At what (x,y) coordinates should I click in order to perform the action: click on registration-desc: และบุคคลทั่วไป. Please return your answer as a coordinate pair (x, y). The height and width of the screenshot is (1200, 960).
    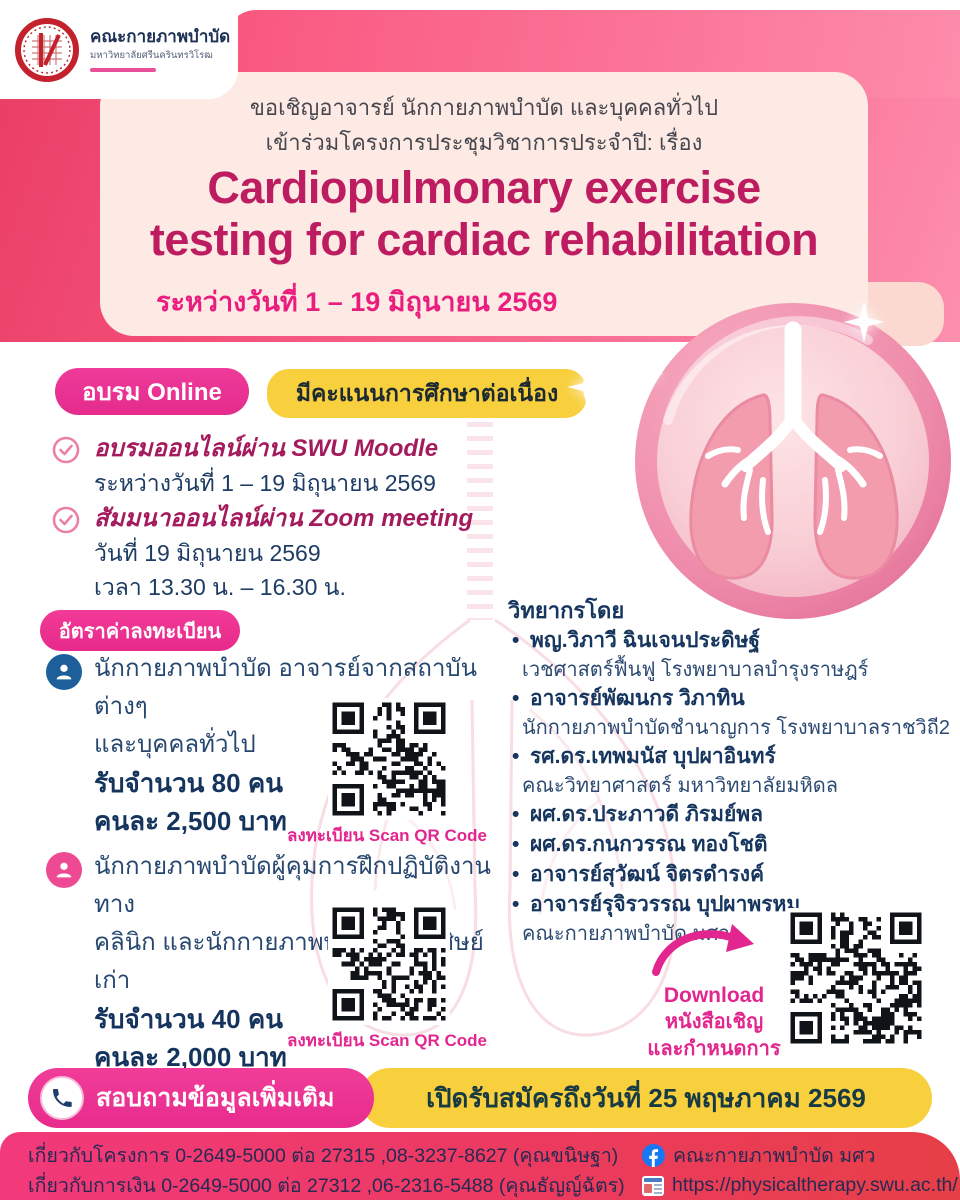
    Looking at the image, I should click on (175, 744).